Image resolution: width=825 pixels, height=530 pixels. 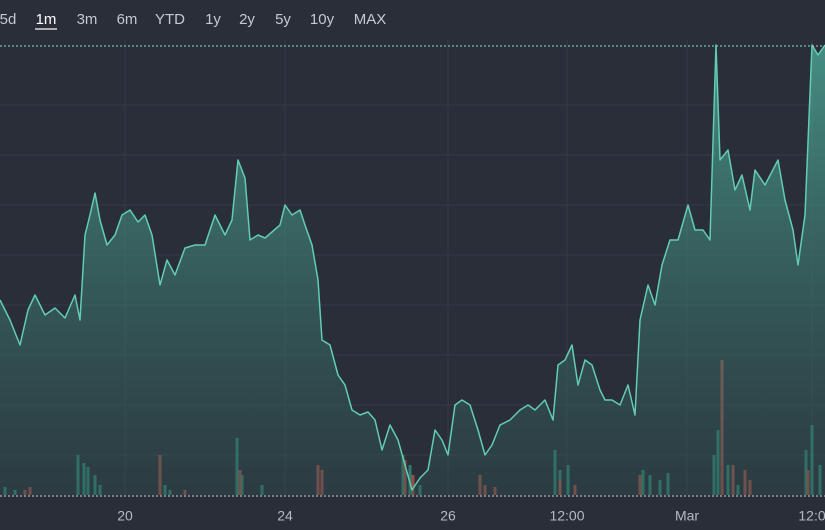 I want to click on range-button: 5y, so click(x=283, y=19).